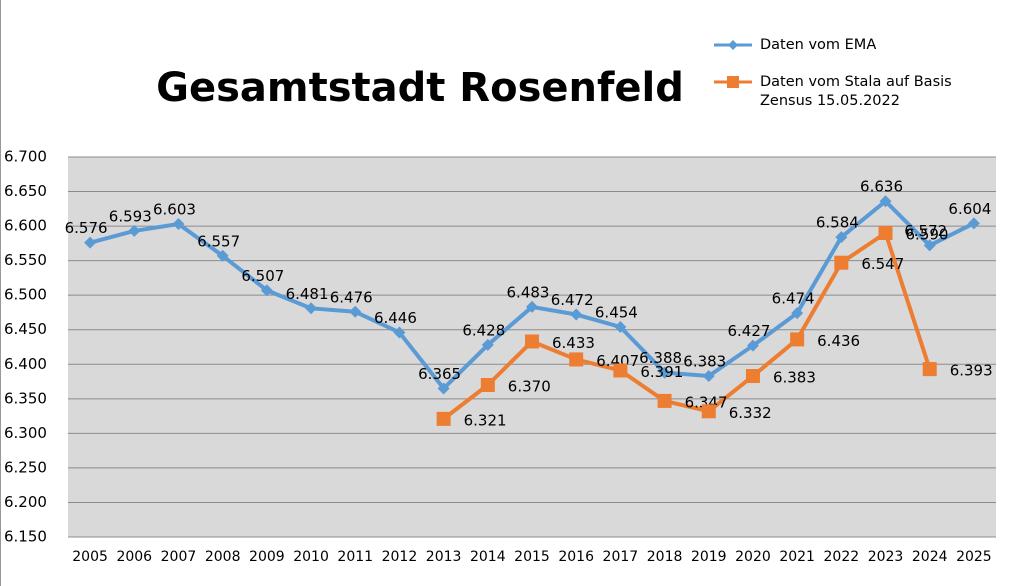 Image resolution: width=1016 pixels, height=586 pixels. Describe the element at coordinates (925, 231) in the screenshot. I see `data-label: 6.572` at that location.